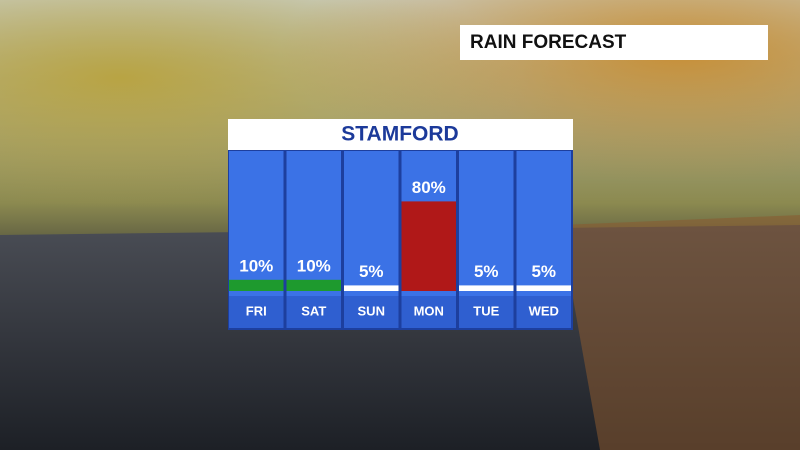 The width and height of the screenshot is (800, 455). I want to click on chart-title-box, so click(400, 134).